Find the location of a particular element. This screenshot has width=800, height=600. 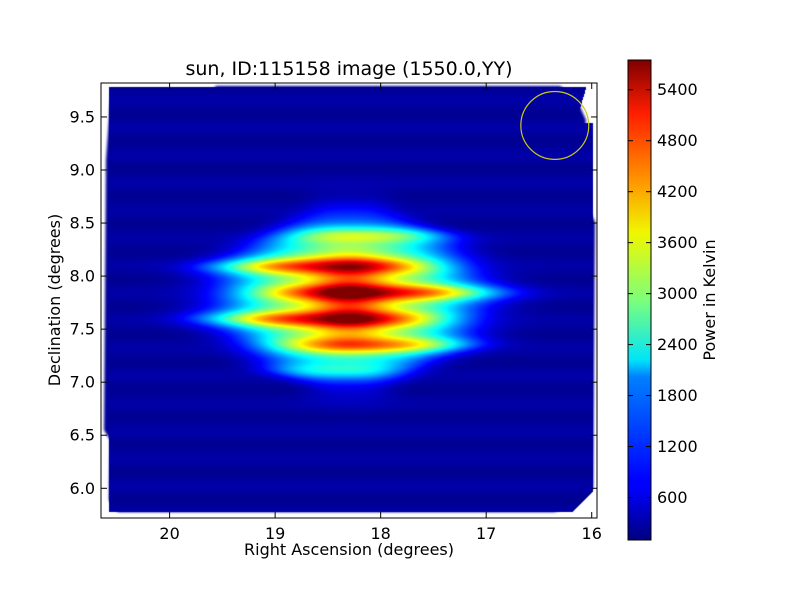

colorbar-tick-label: 2400 is located at coordinates (677, 344).